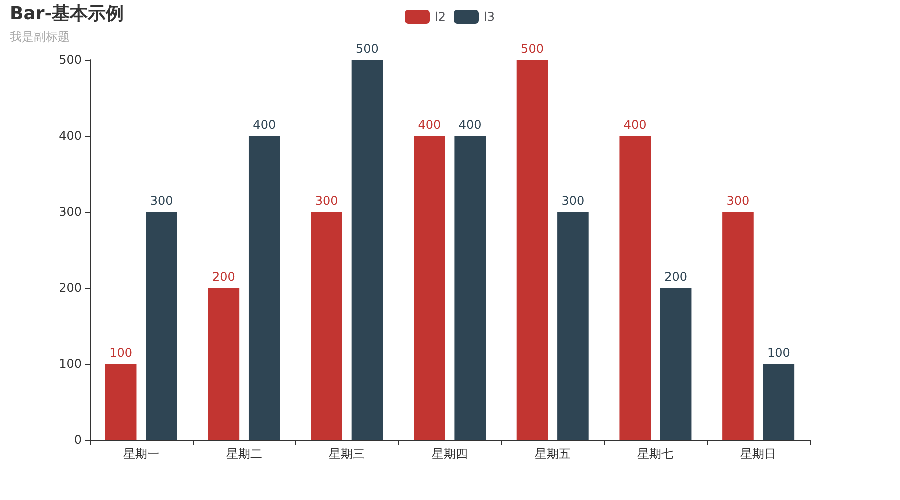  Describe the element at coordinates (347, 454) in the screenshot. I see `x-tick-label: 星期三` at that location.